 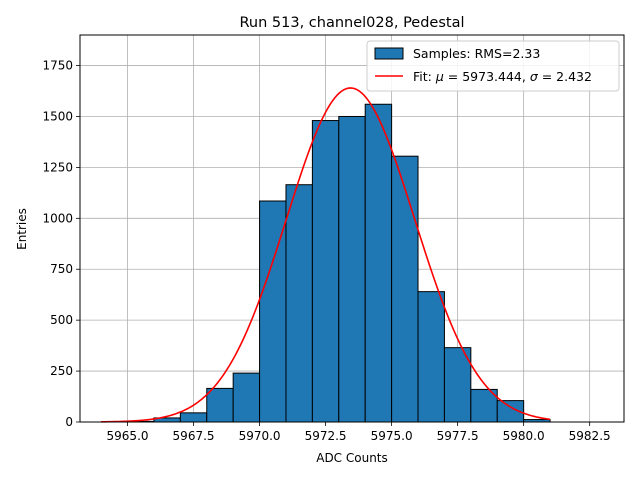 What do you see at coordinates (61, 269) in the screenshot?
I see `y-tick-label: 750` at bounding box center [61, 269].